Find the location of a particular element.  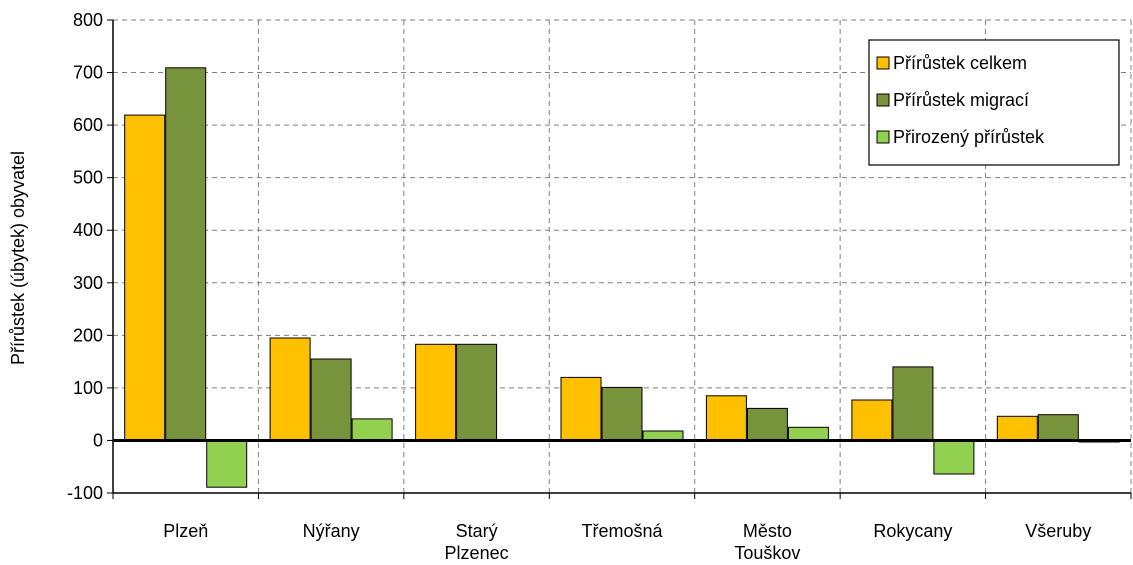

x-tick-label: Třemošná is located at coordinates (622, 531).